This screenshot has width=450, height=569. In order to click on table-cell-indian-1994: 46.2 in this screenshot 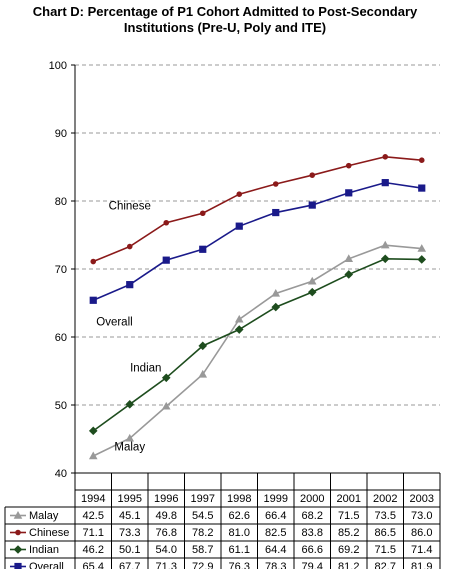, I will do `click(93, 550)`.